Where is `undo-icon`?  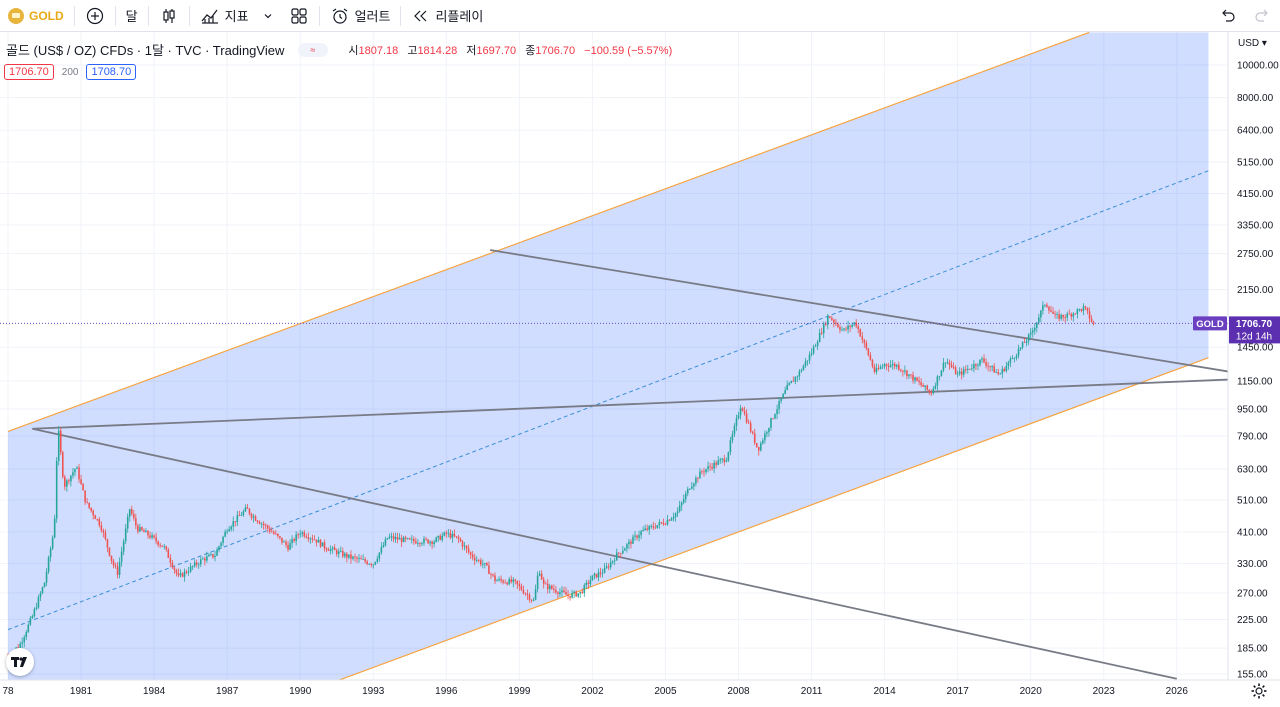
undo-icon is located at coordinates (1228, 16).